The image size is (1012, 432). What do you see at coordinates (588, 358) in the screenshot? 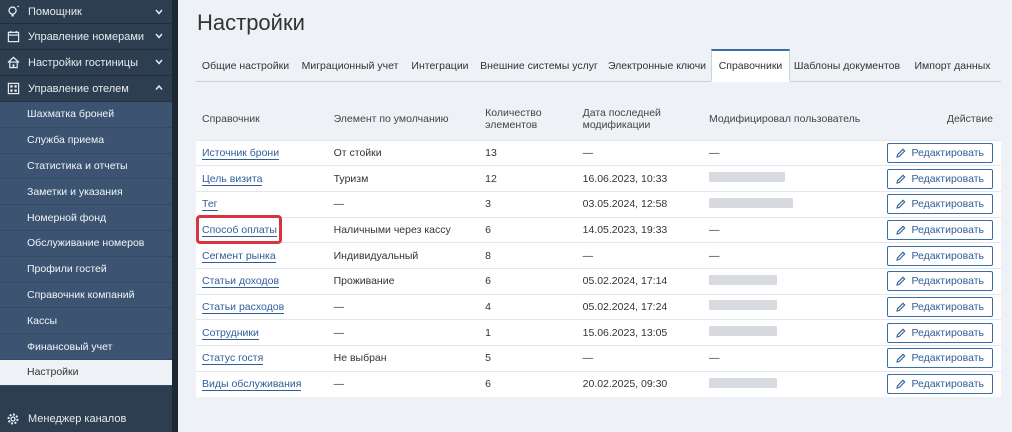
I see `cell-date: —` at bounding box center [588, 358].